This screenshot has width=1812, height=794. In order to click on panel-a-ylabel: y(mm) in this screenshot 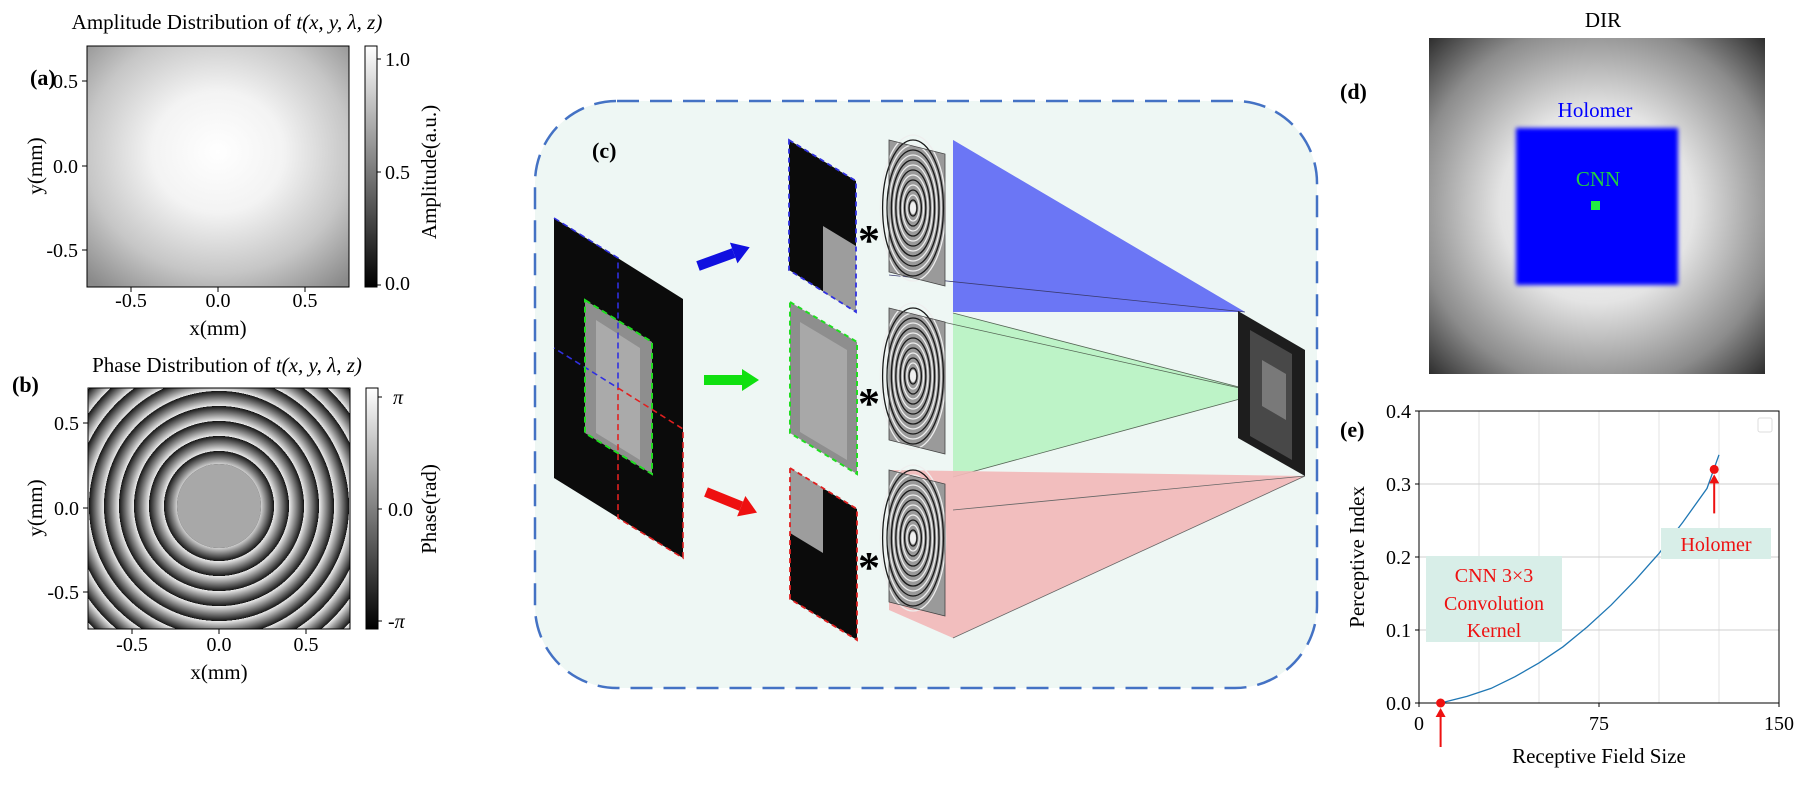, I will do `click(35, 165)`.